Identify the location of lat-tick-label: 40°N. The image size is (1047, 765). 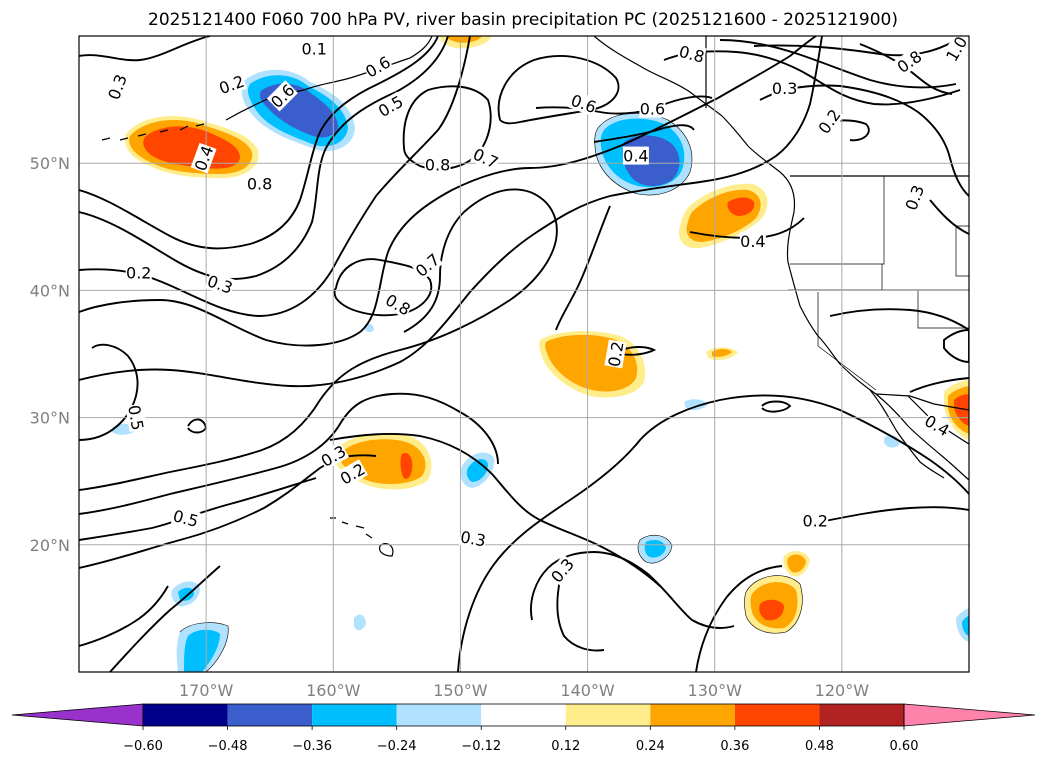
(50, 290).